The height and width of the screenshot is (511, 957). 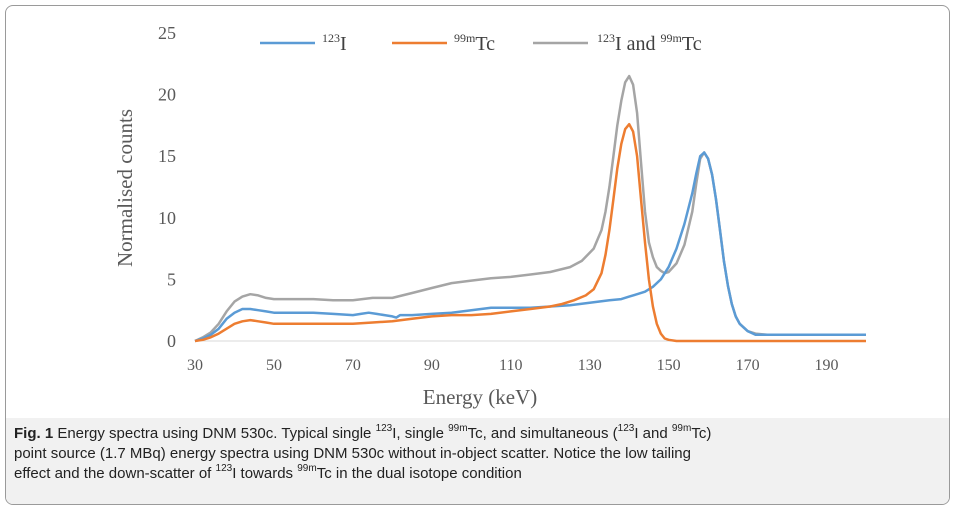 I want to click on y-axis-ticks: 0 5 10 15 20 25, so click(x=167, y=187).